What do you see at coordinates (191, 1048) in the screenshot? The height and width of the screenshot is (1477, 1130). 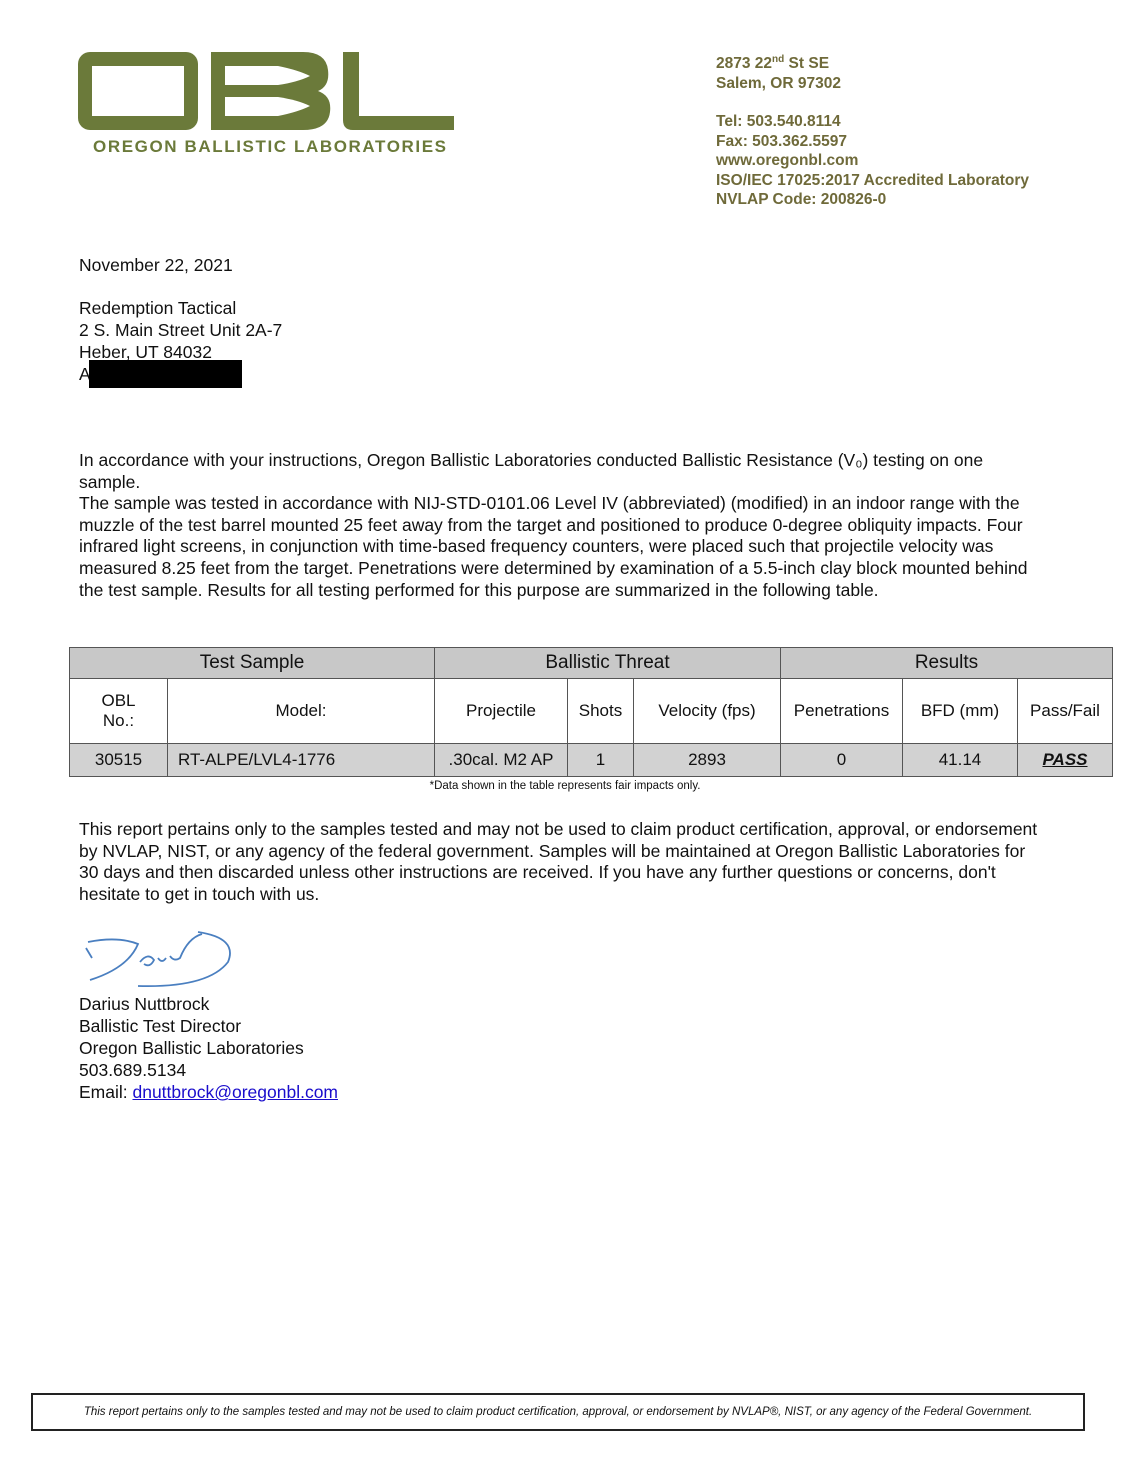 I see `signer-org: Oregon Ballistic Laboratories` at bounding box center [191, 1048].